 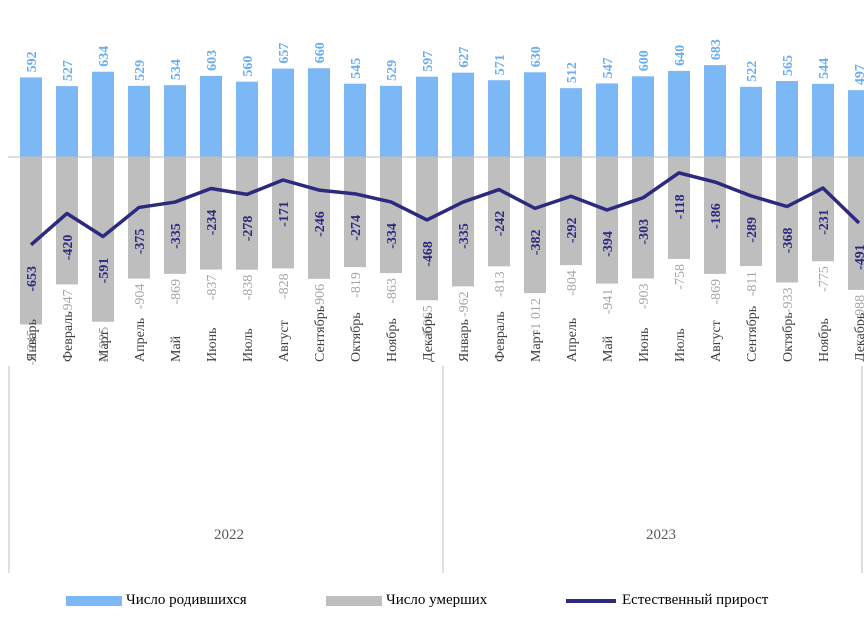 What do you see at coordinates (284, 53) in the screenshot?
I see `births-value-label: 657` at bounding box center [284, 53].